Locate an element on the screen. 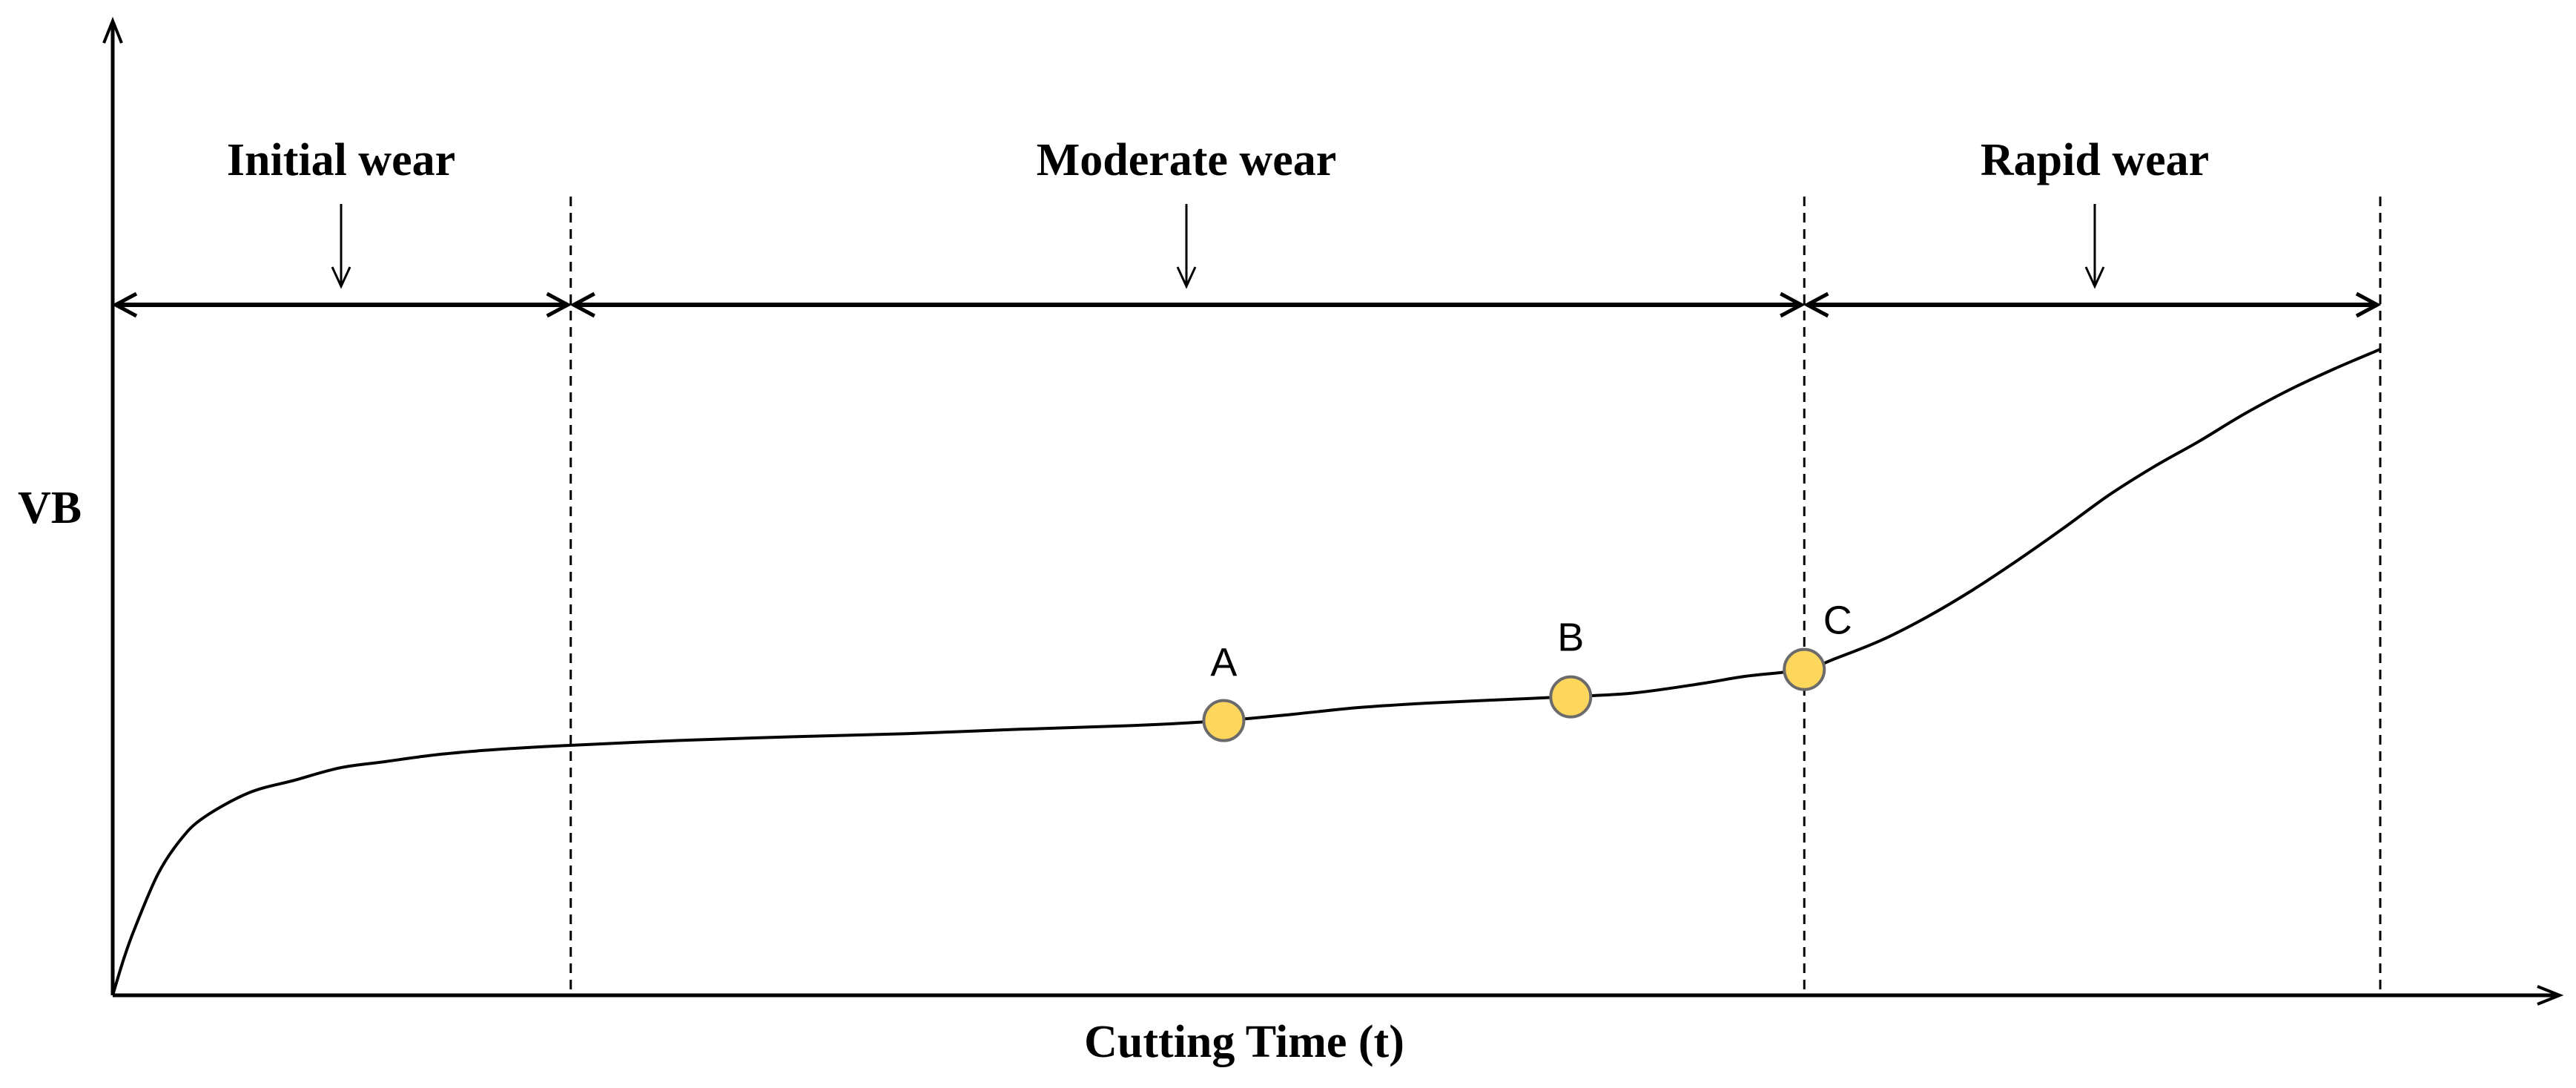 This screenshot has width=2576, height=1088. region-labels: Initial wear Moderate wear Rapid wear is located at coordinates (1218, 212).